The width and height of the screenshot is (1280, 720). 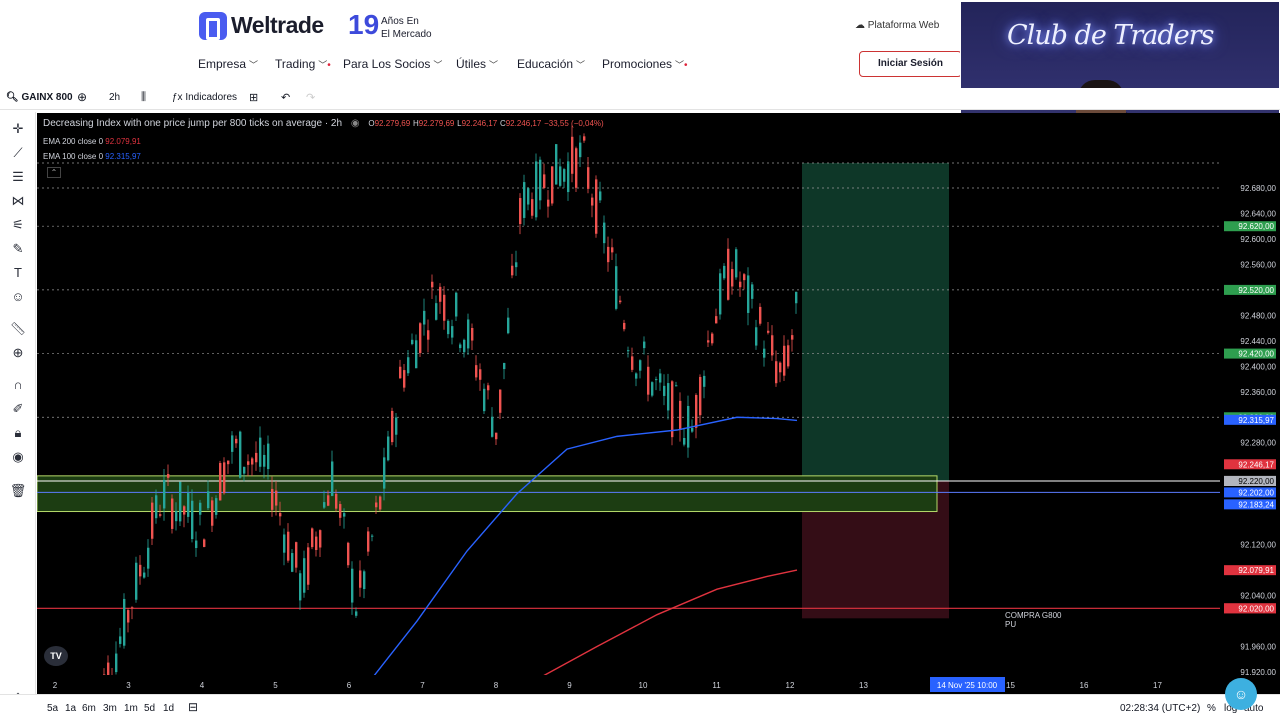 What do you see at coordinates (73, 141) in the screenshot?
I see `ema200-label: EMA 200 close 0` at bounding box center [73, 141].